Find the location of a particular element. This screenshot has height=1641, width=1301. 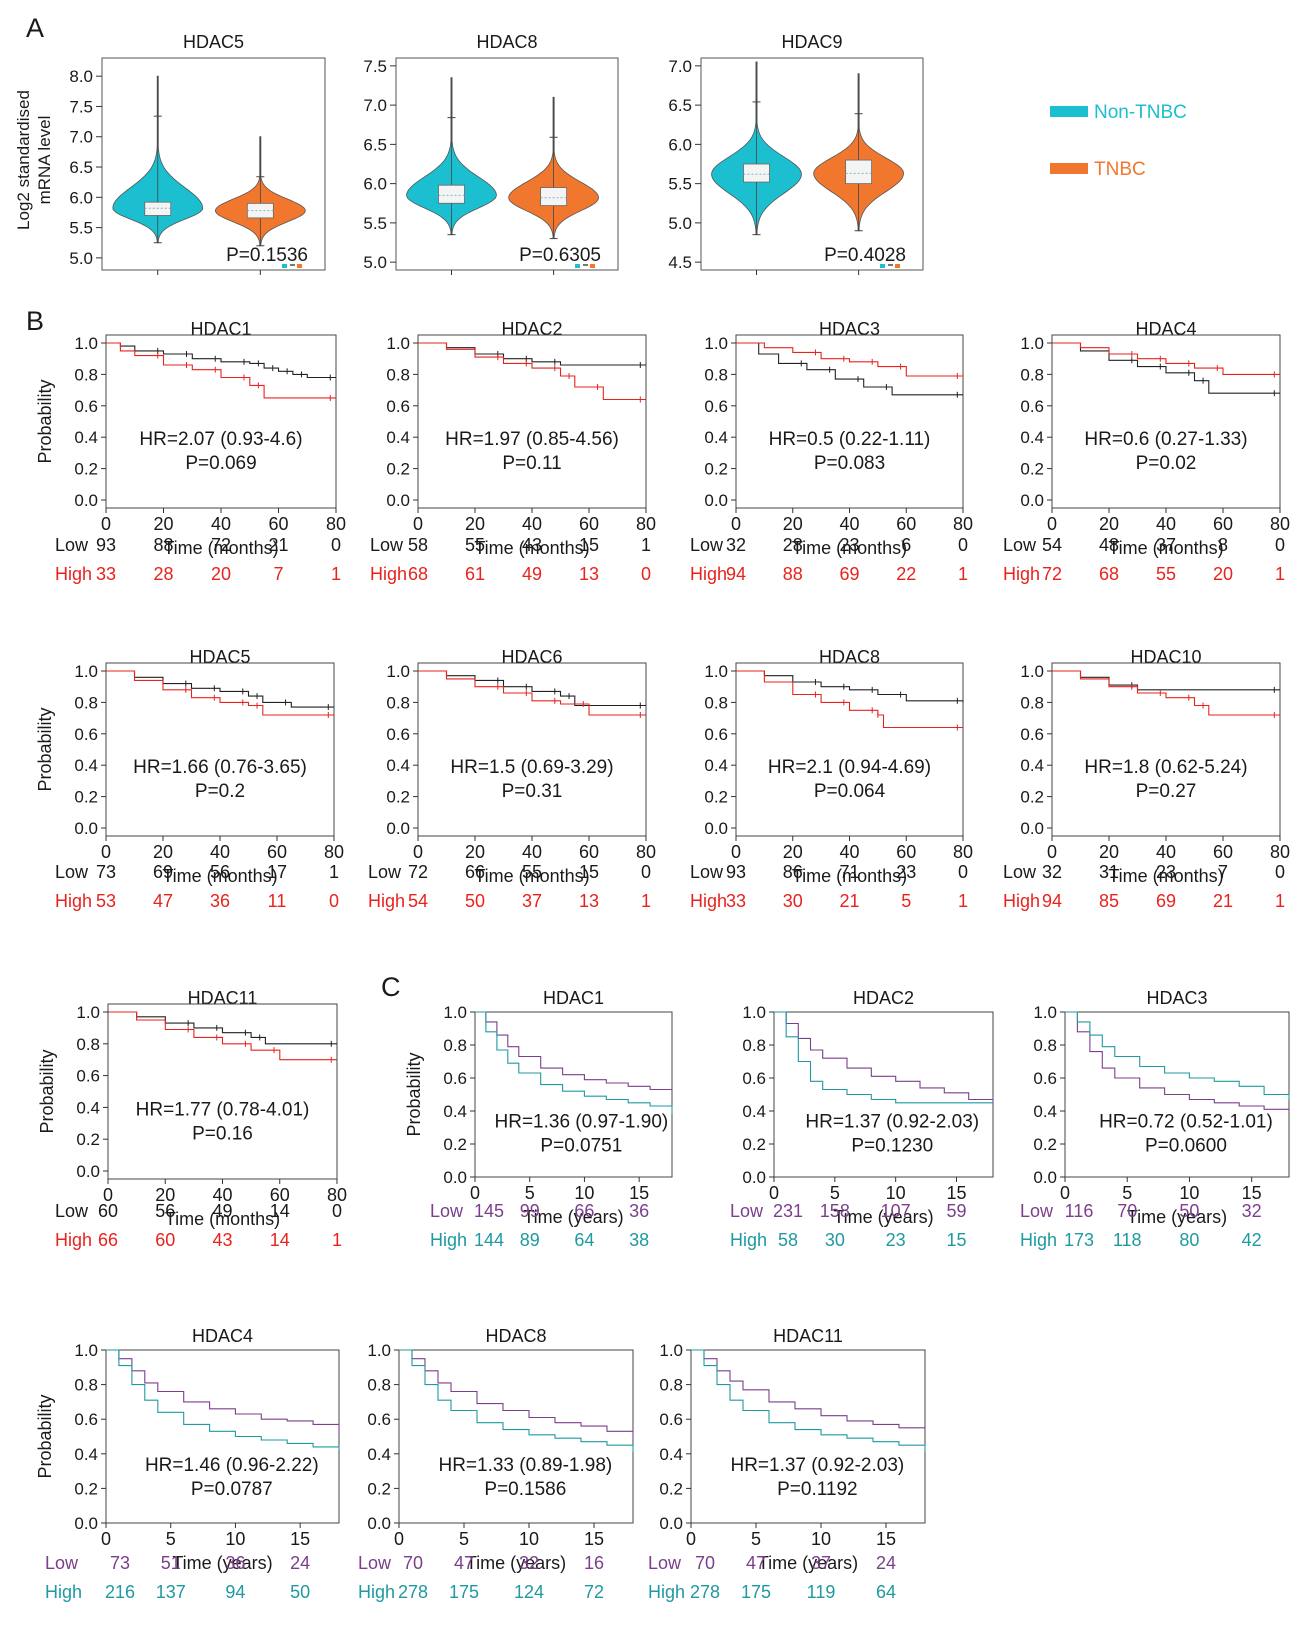

risk-value-high: 72 is located at coordinates (1052, 574).